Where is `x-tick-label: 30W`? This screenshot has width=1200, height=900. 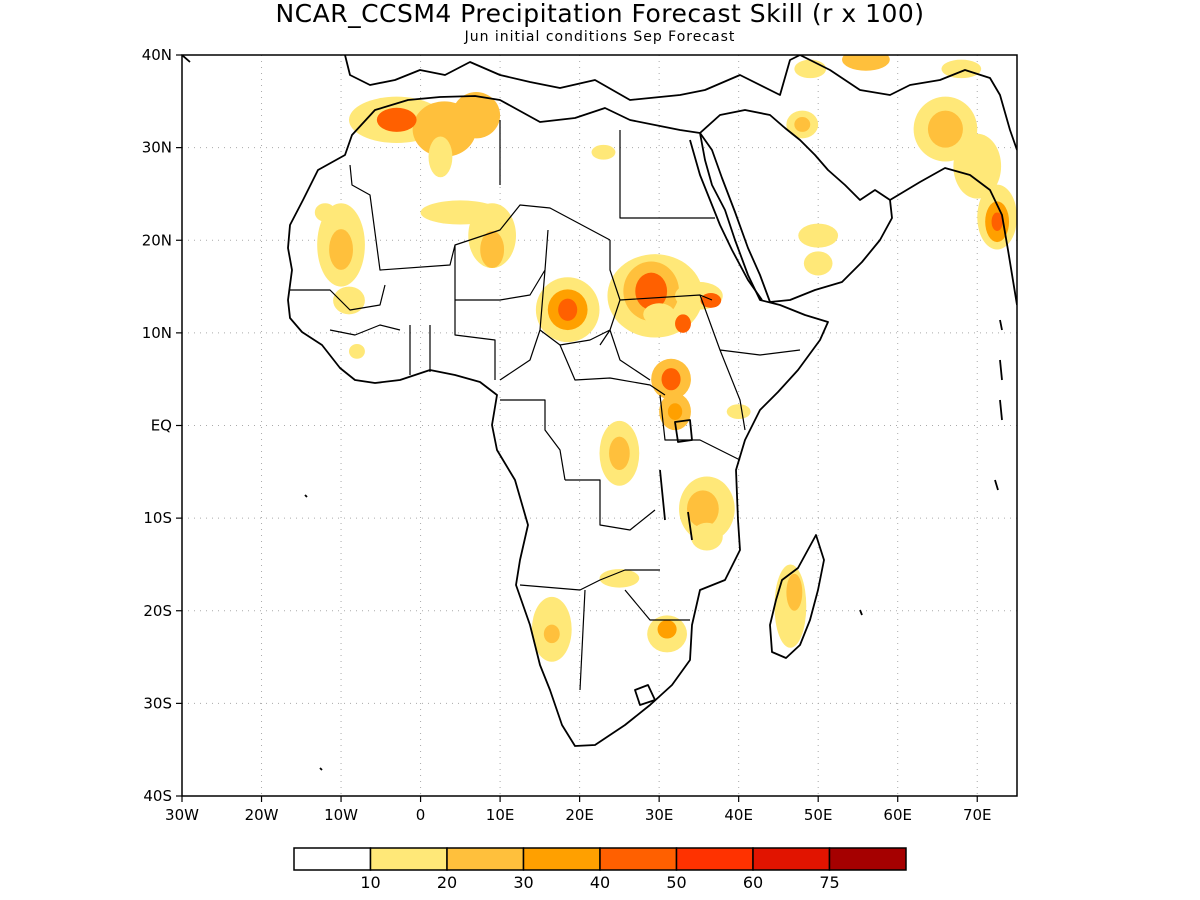
x-tick-label: 30W is located at coordinates (182, 815).